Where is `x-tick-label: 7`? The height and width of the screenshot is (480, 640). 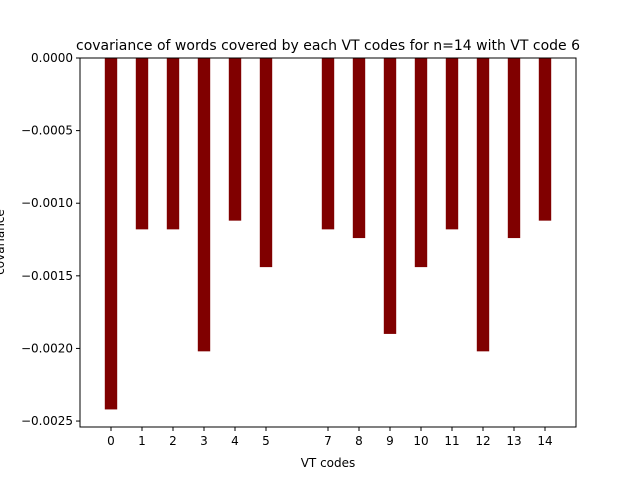
x-tick-label: 7 is located at coordinates (328, 441).